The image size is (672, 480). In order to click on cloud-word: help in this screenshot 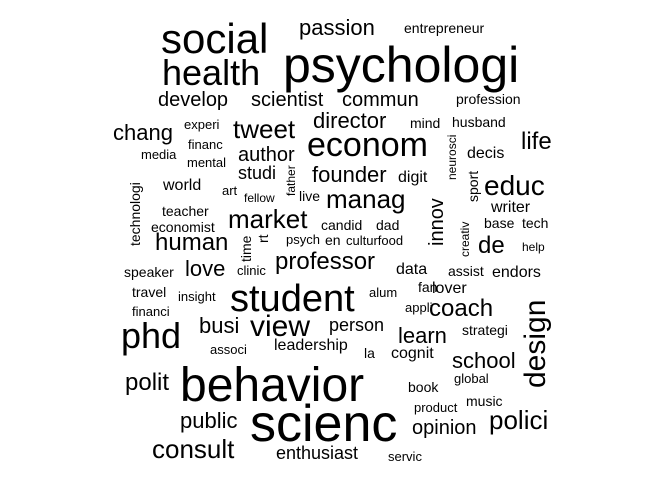, I will do `click(533, 247)`.